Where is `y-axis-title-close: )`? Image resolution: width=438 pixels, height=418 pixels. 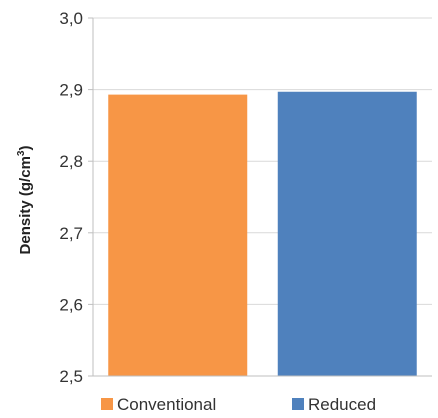
y-axis-title-close: ) is located at coordinates (25, 148).